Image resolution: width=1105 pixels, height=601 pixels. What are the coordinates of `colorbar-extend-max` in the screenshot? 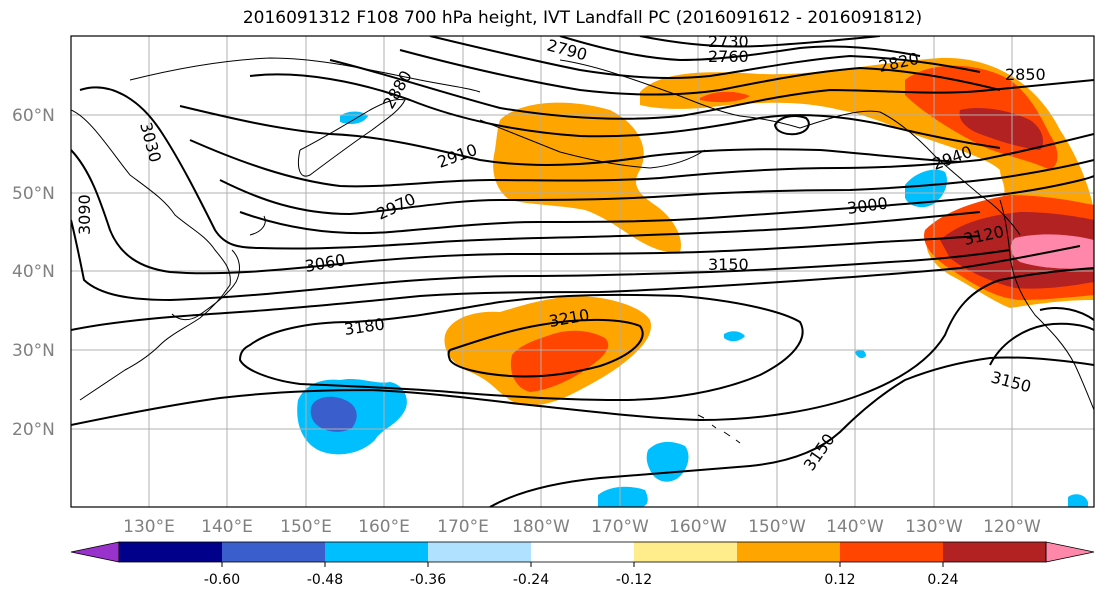 It's located at (1070, 552).